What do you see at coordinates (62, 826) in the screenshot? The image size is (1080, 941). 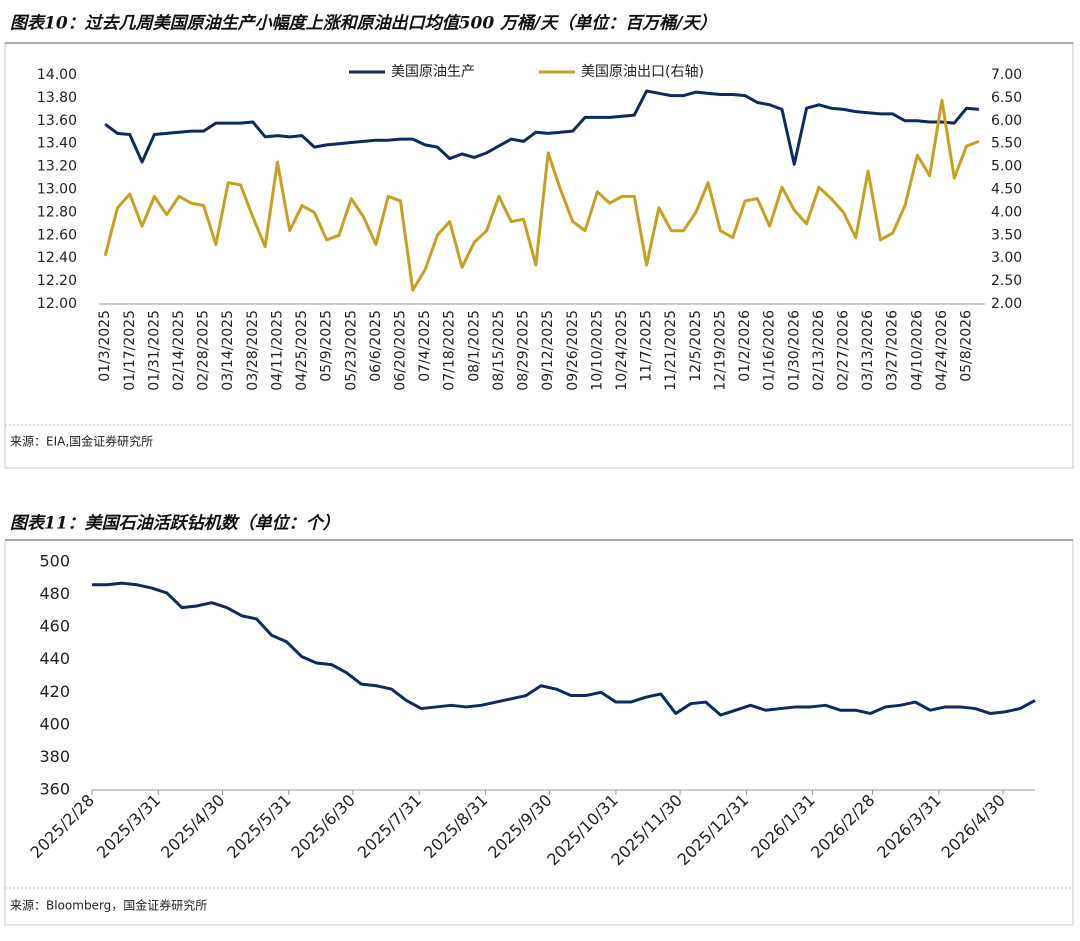 I see `x-tick-label: 2025/2/28` at bounding box center [62, 826].